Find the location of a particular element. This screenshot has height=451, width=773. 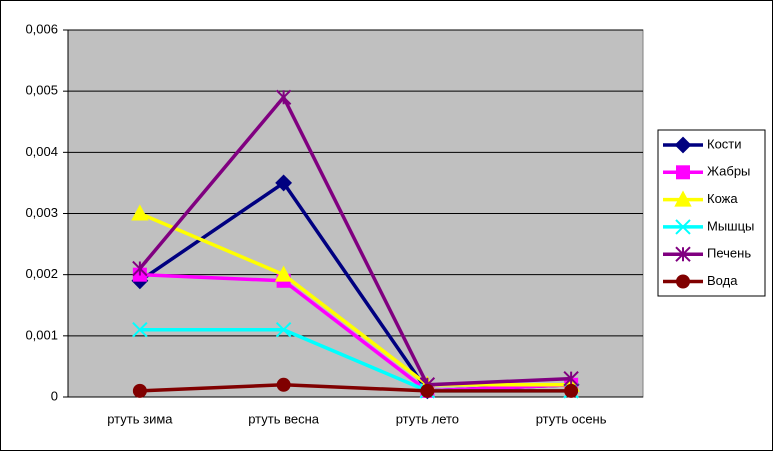

y-tick-label: 0,003 is located at coordinates (41, 212).